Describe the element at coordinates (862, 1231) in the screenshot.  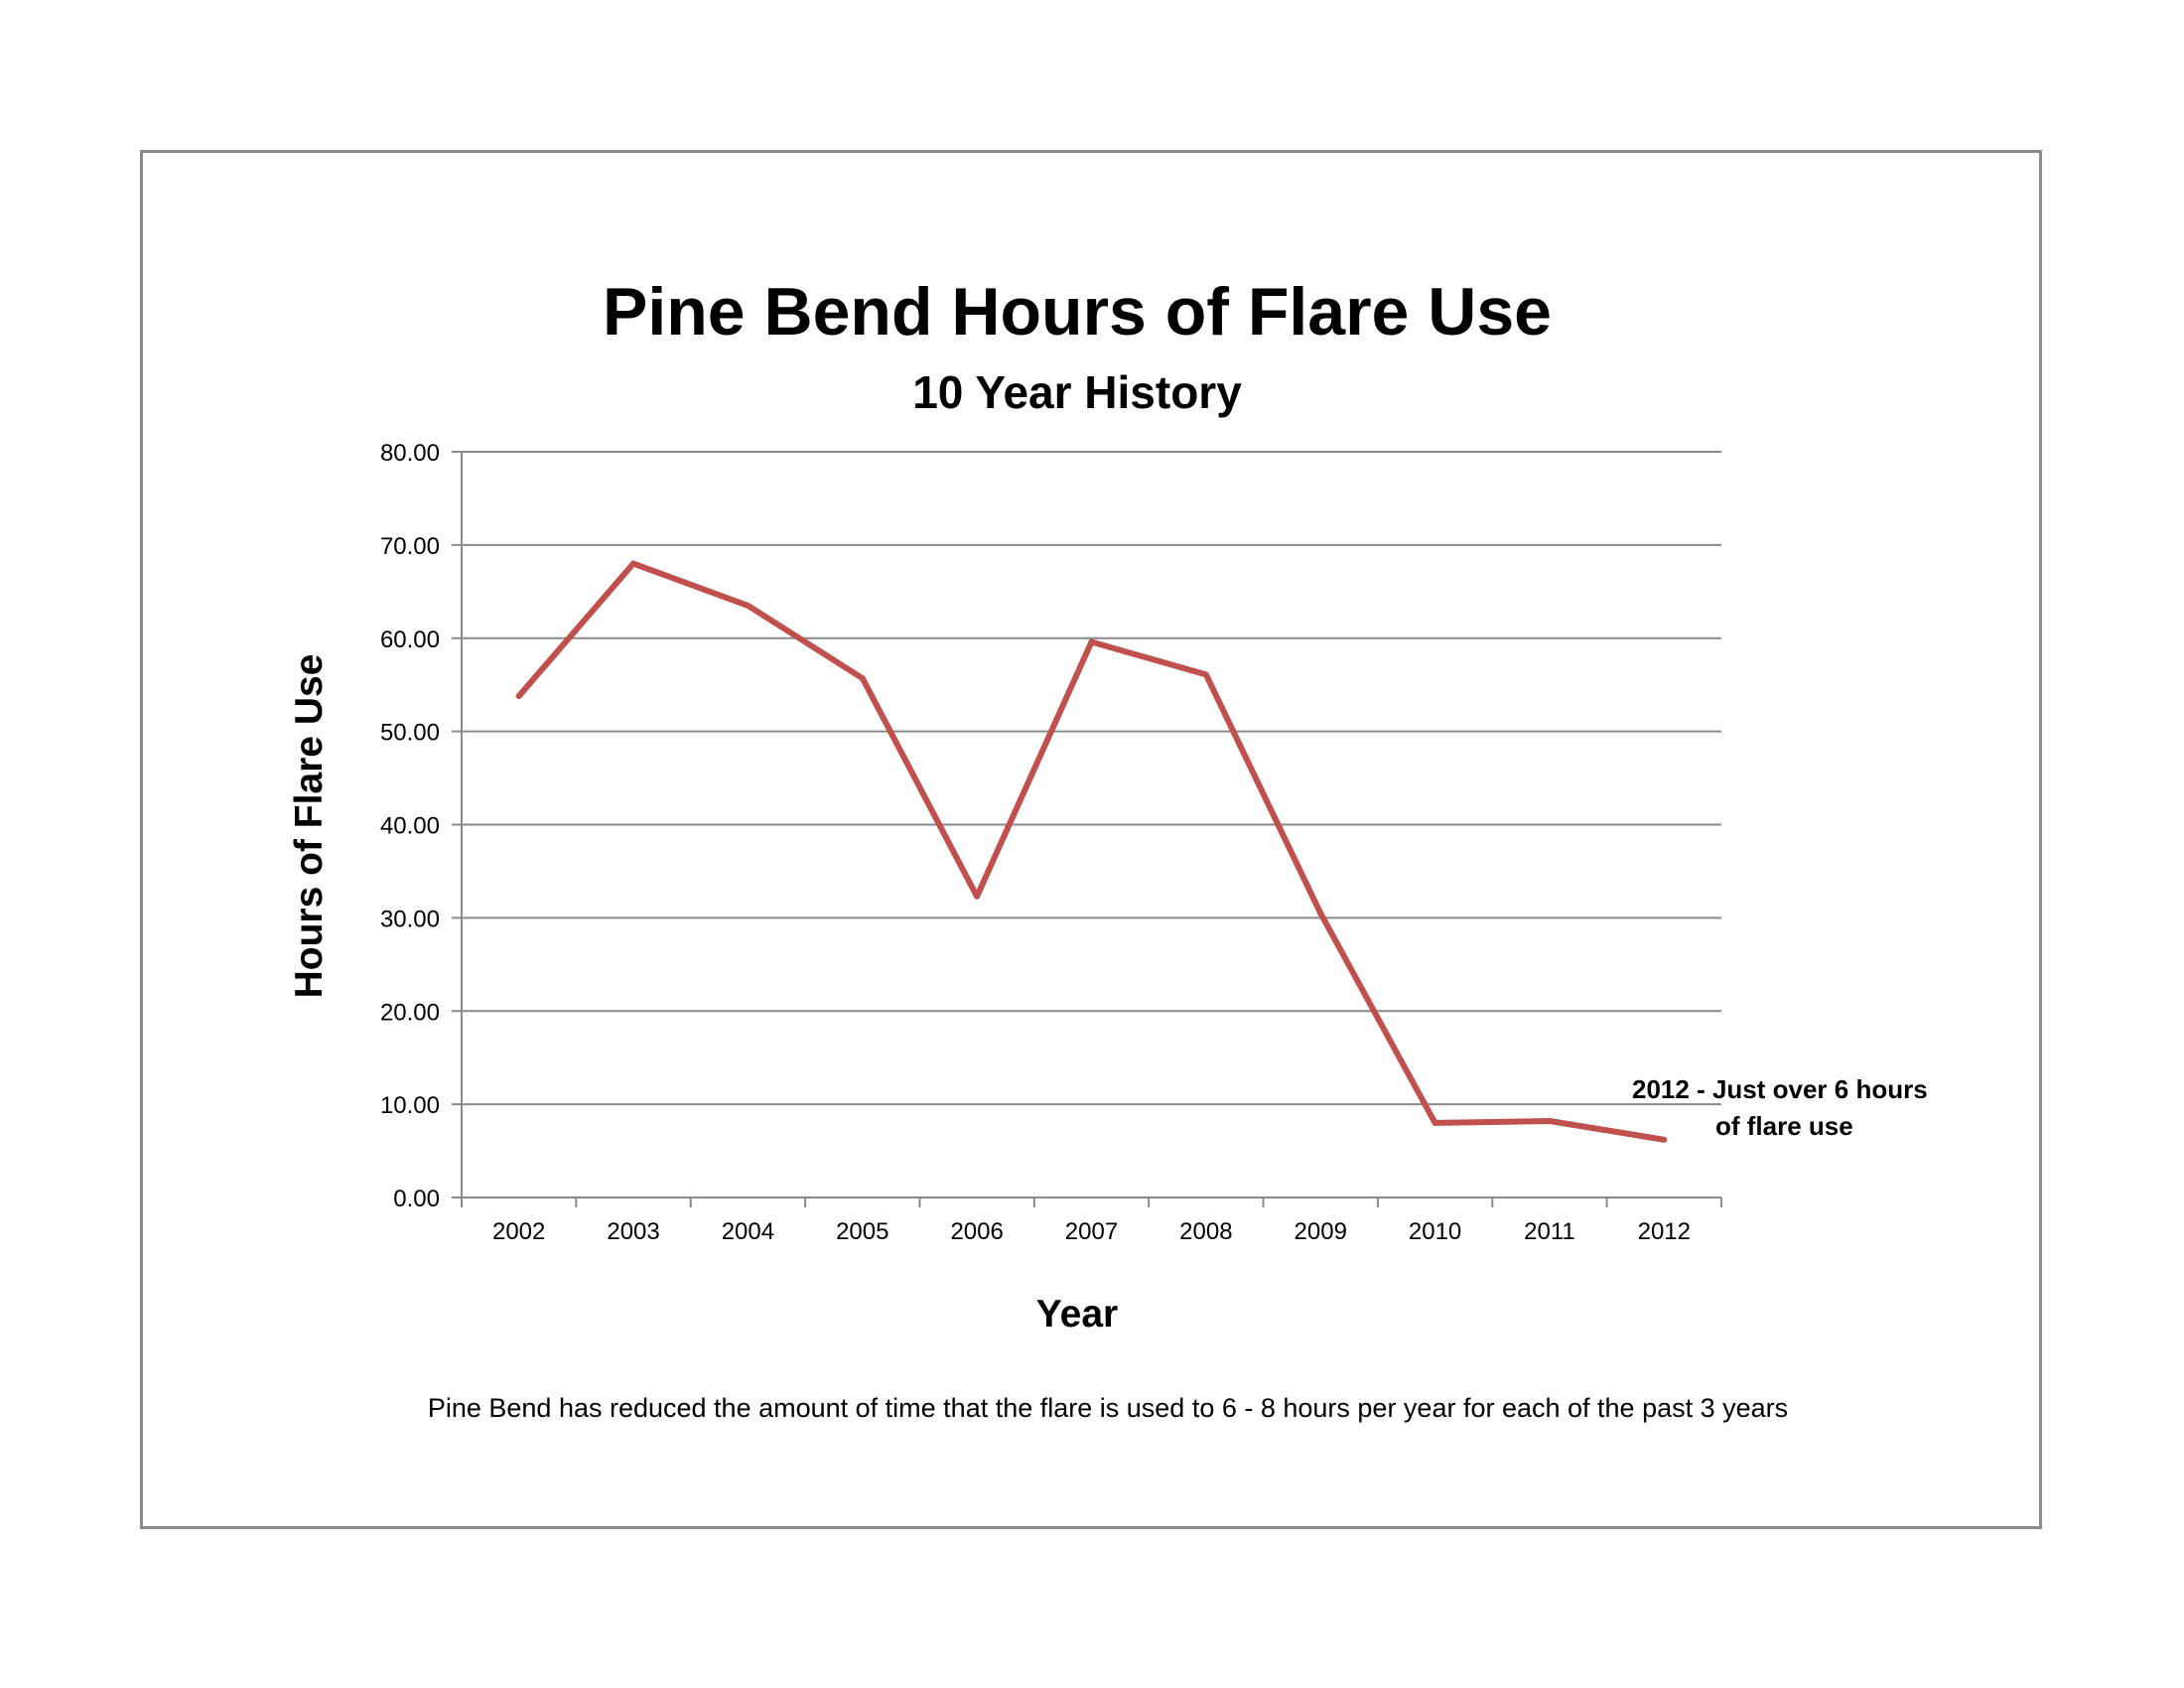
I see `x-tick-label: 2005` at that location.